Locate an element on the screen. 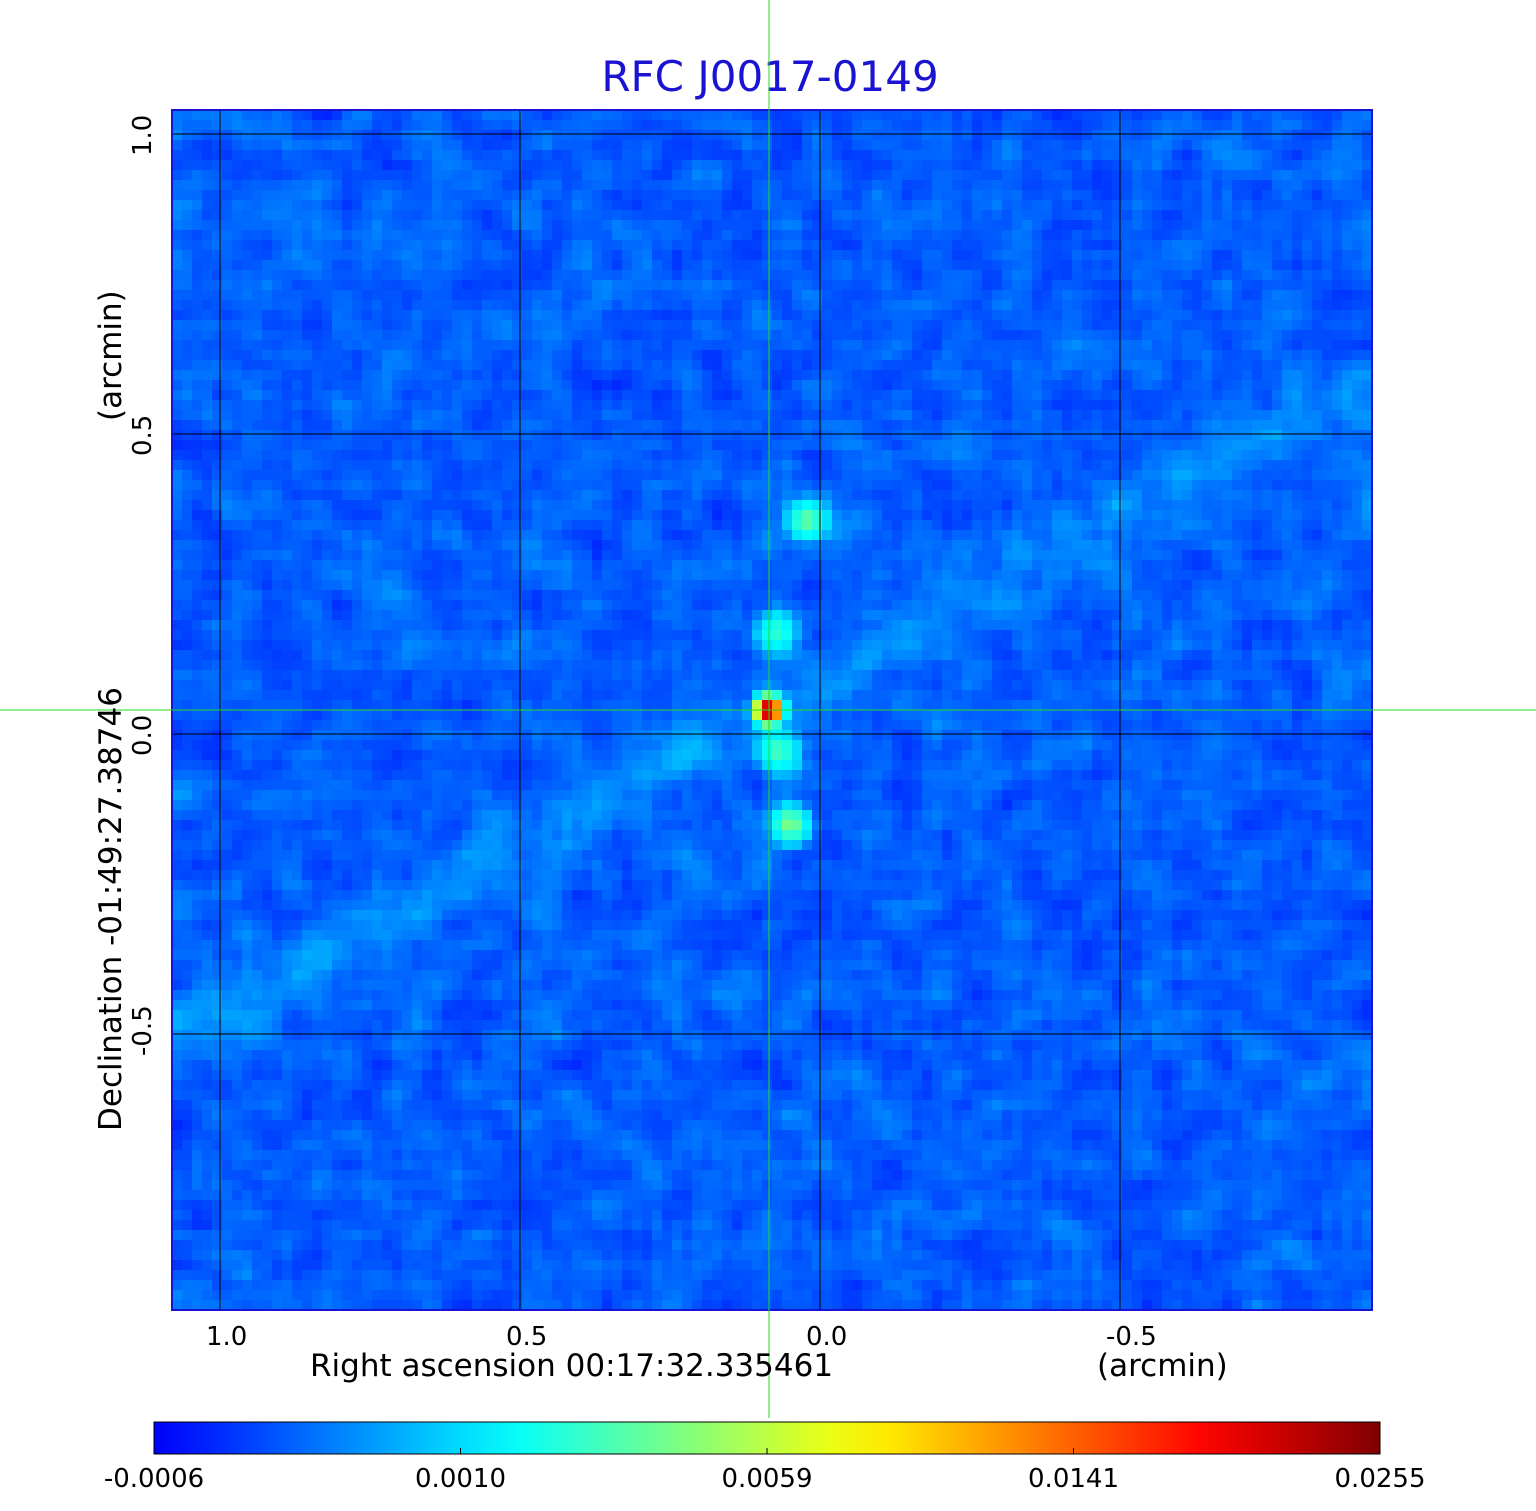  y-tick-label: 1.0 is located at coordinates (143, 135).